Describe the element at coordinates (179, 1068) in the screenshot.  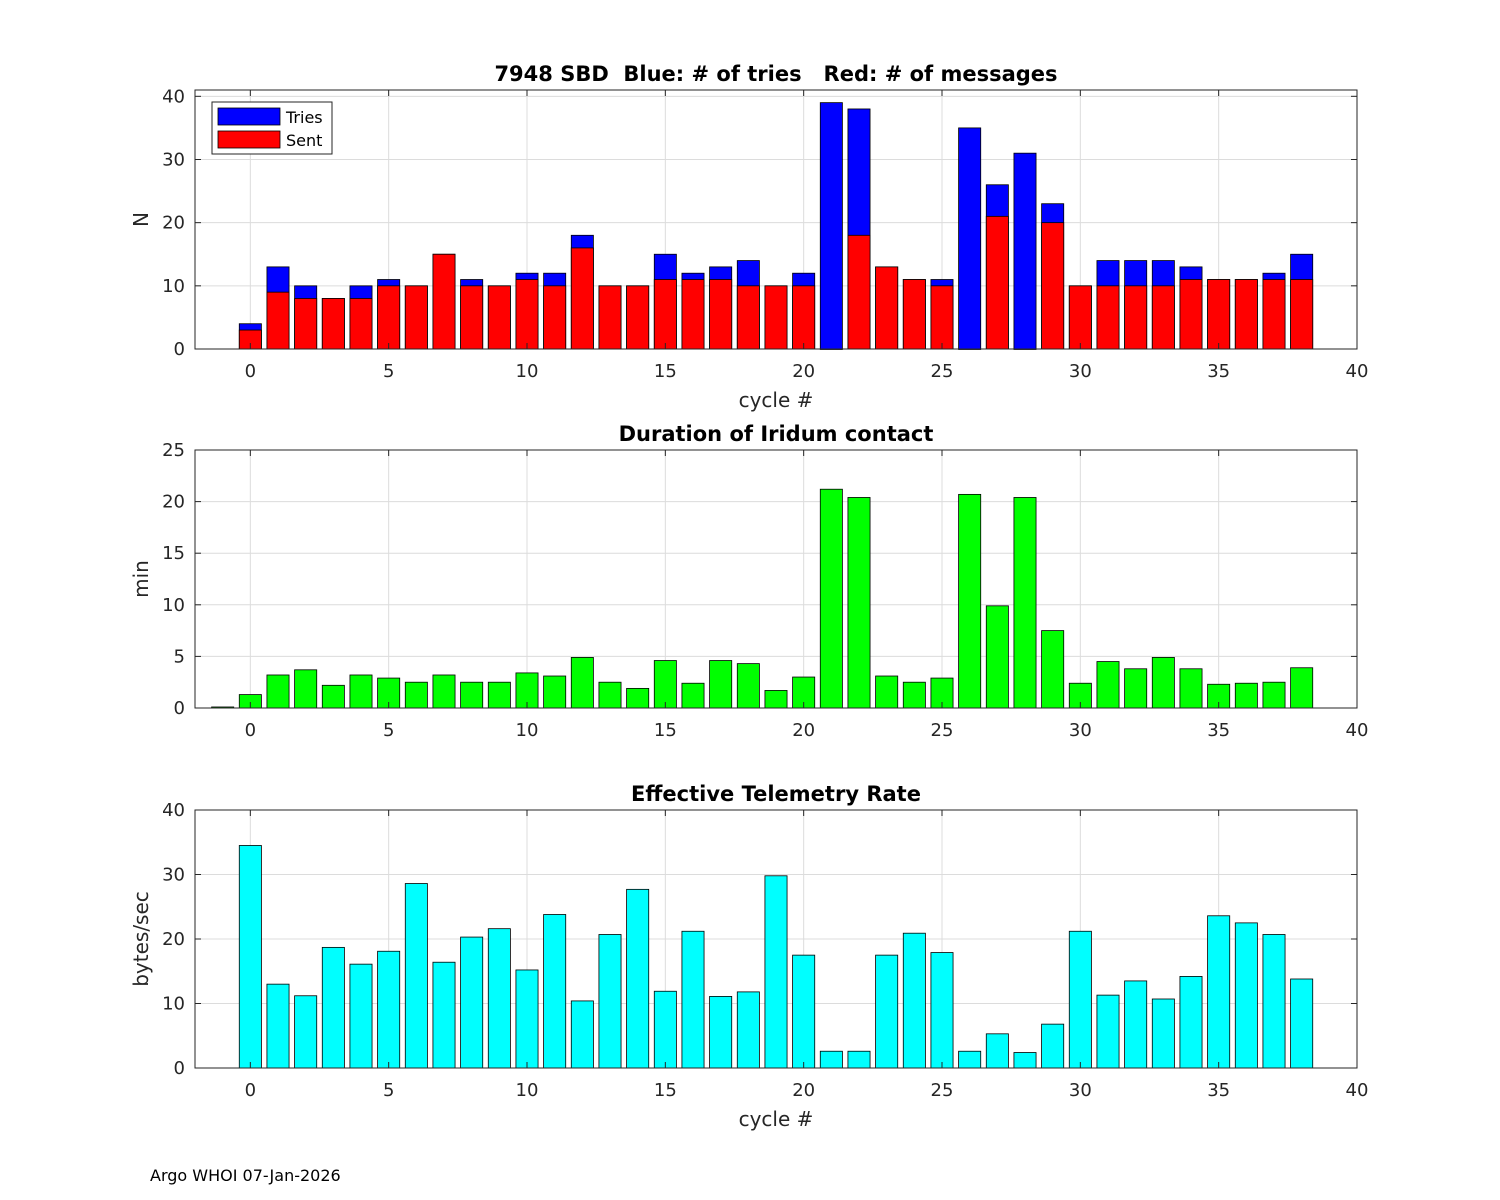
I see `y-tick-label: 0` at that location.